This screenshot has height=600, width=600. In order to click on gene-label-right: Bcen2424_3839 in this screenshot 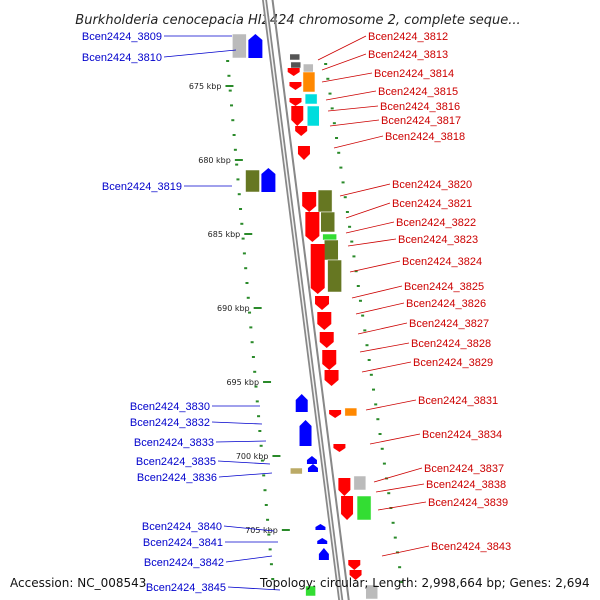, I will do `click(468, 503)`.